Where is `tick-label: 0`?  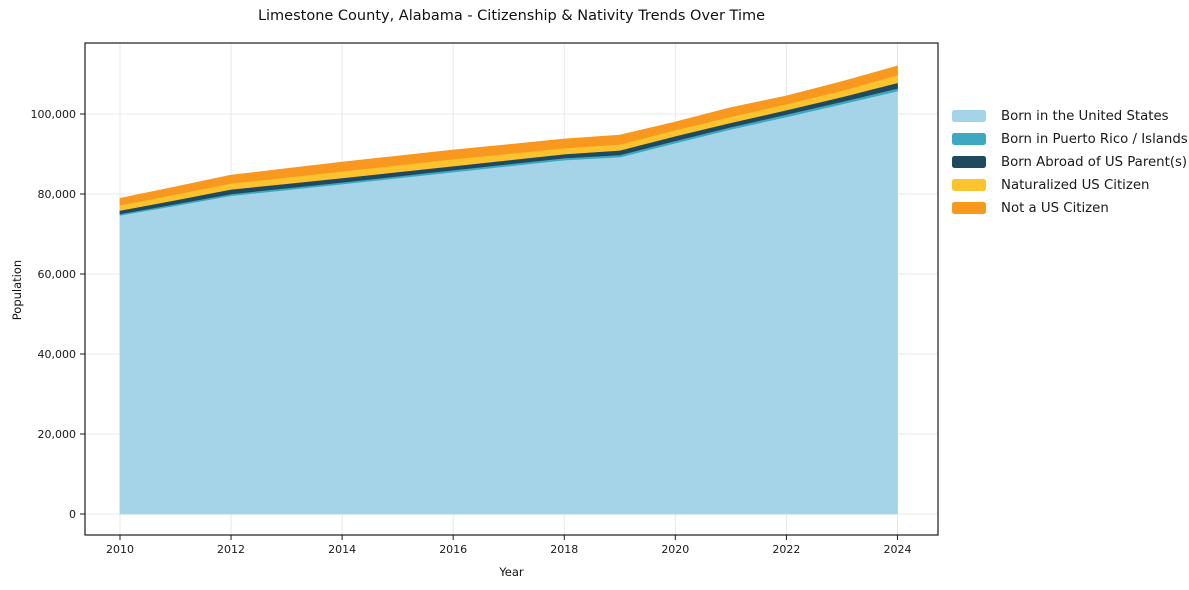
tick-label: 0 is located at coordinates (72, 514).